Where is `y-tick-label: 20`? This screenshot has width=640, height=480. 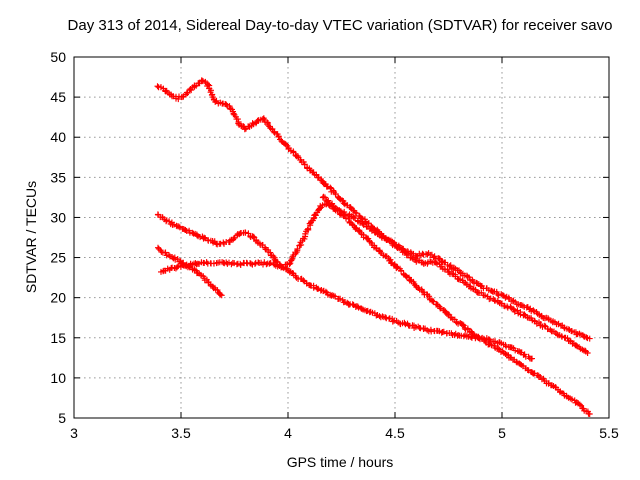 y-tick-label: 20 is located at coordinates (58, 298).